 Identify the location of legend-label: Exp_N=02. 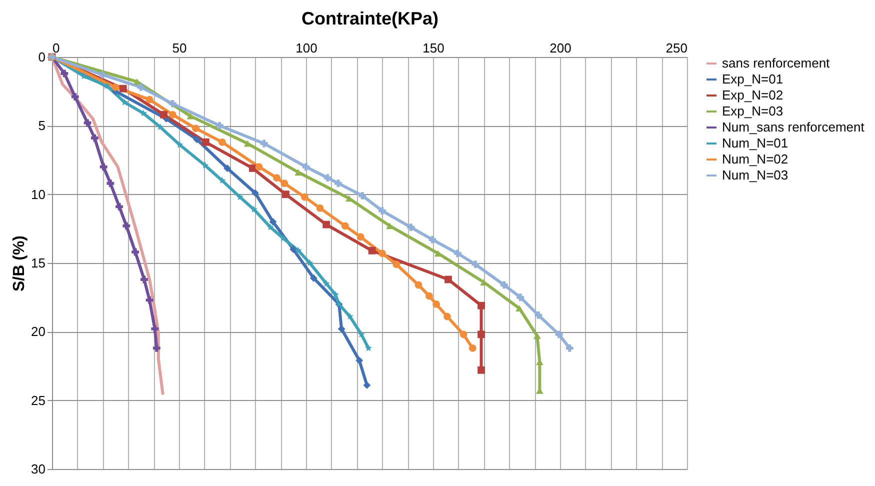
(753, 95).